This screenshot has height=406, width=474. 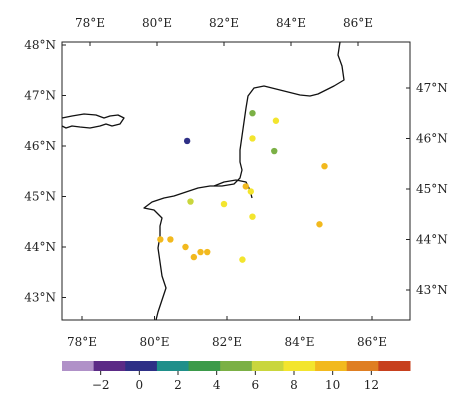 I want to click on left-latitude-labels: 48°N 47°N 46°N 45°N 44°N 43°N, so click(x=40, y=171).